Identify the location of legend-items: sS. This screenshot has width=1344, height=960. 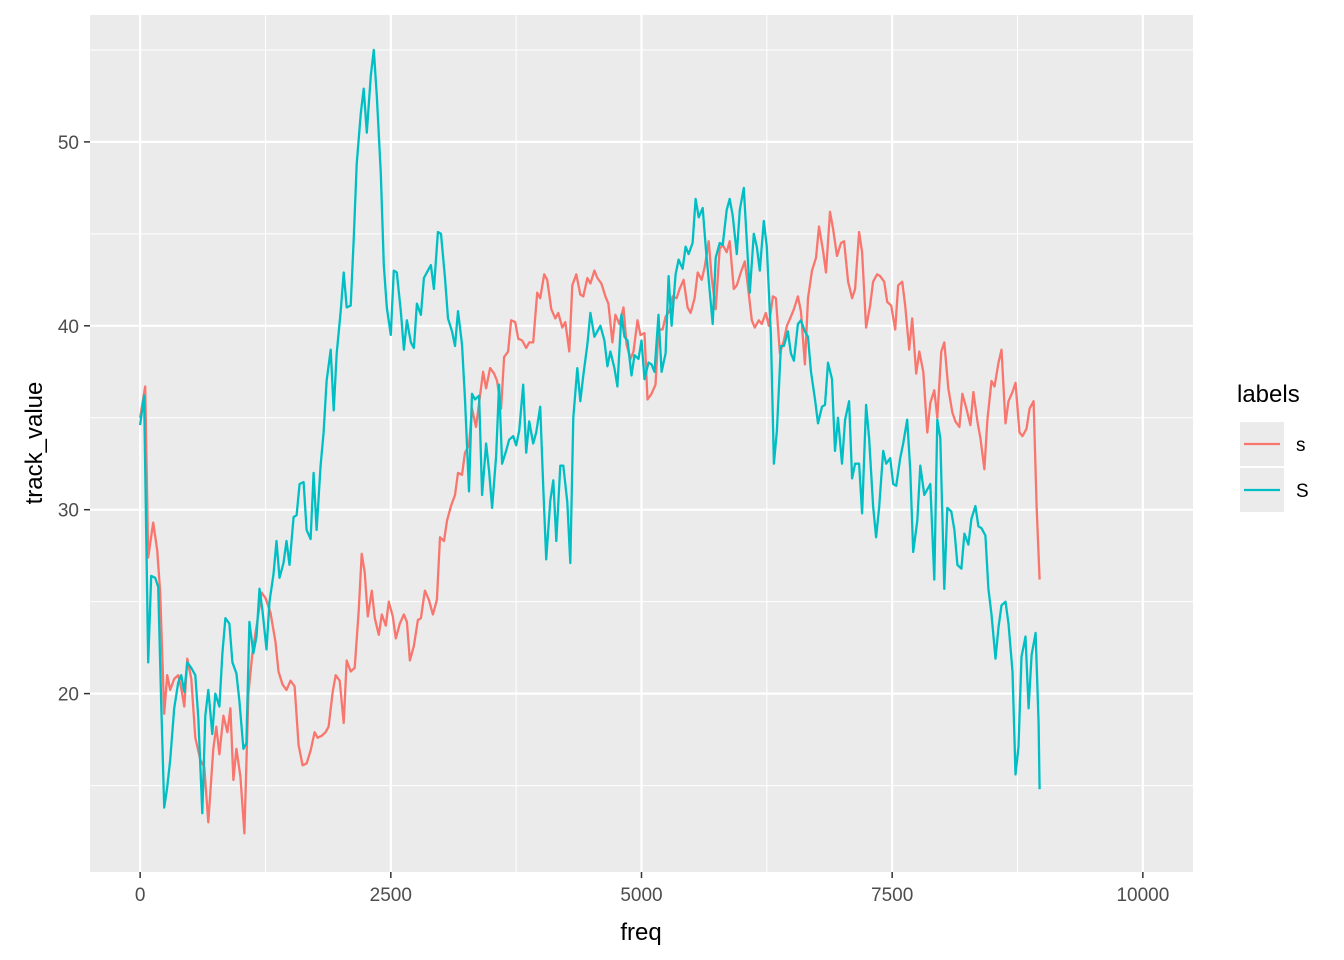
(1274, 467).